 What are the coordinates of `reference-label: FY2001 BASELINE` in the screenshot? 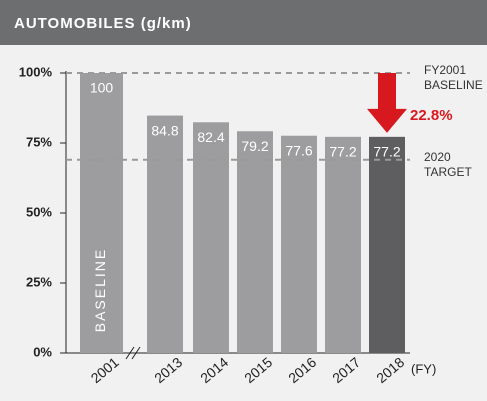 It's located at (453, 77).